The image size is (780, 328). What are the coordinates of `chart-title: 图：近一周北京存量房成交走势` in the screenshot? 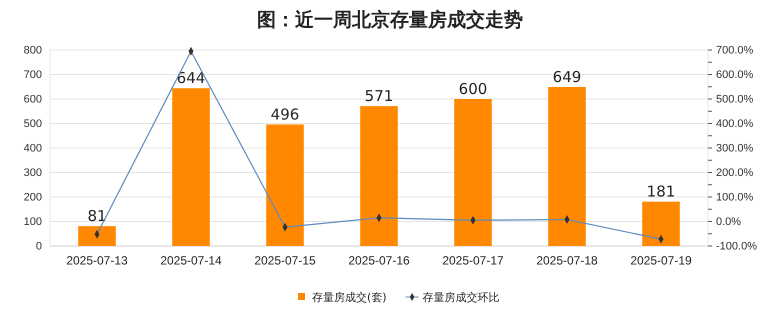 It's located at (390, 20).